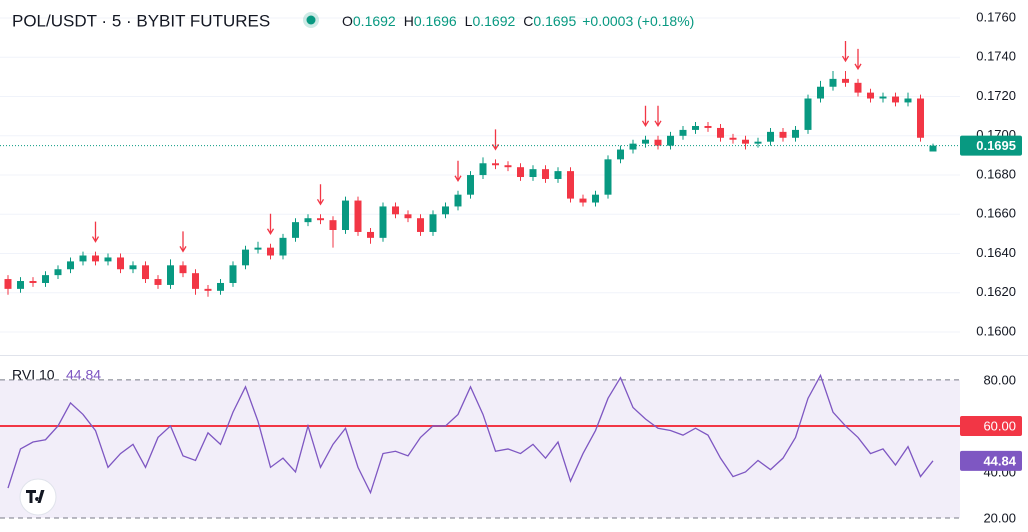 Image resolution: width=1028 pixels, height=532 pixels. What do you see at coordinates (347, 21) in the screenshot?
I see `legend-label: O` at bounding box center [347, 21].